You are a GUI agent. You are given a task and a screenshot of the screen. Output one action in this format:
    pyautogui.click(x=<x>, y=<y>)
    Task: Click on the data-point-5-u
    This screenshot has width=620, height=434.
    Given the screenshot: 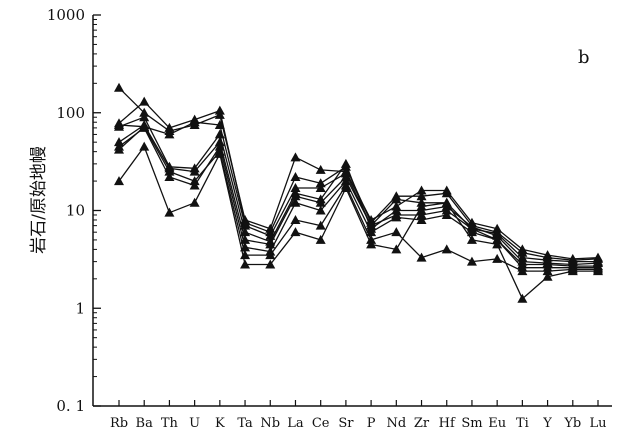 What is the action you would take?
    pyautogui.click(x=194, y=171)
    